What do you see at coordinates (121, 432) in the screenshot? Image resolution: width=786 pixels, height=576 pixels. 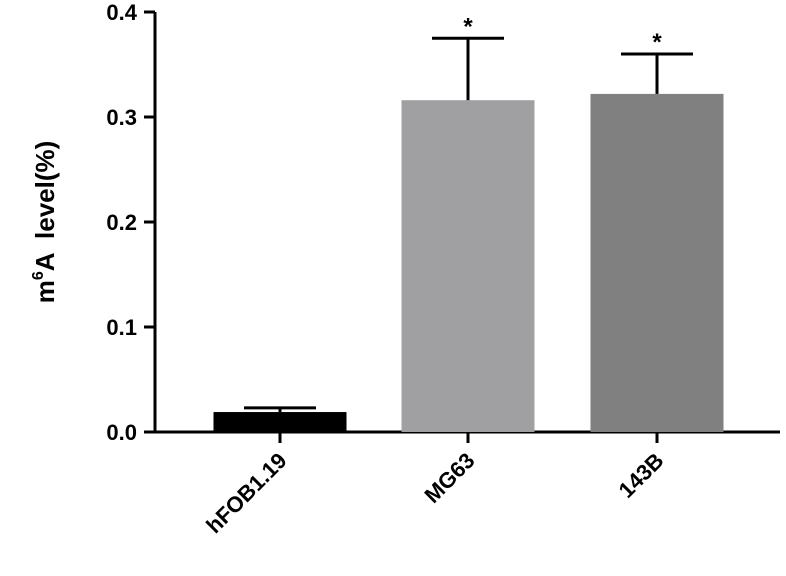 I see `y-tick-label: 0.0` at bounding box center [121, 432].